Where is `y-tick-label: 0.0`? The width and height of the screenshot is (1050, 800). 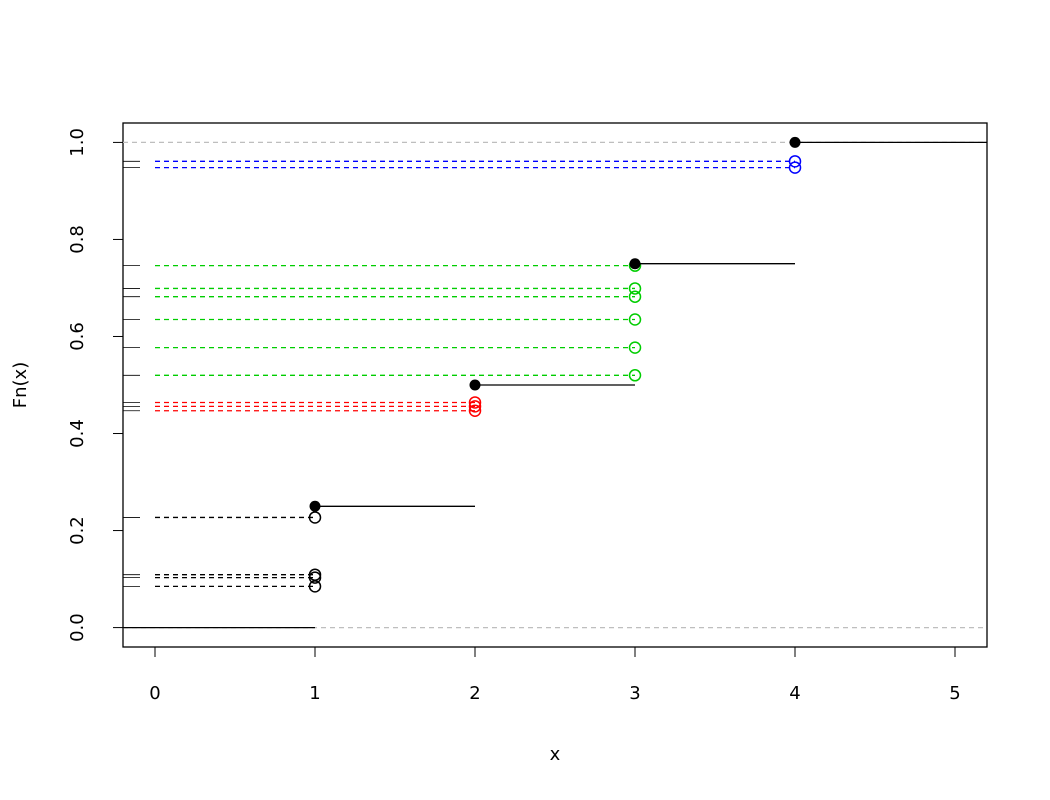 y-tick-label: 0.0 is located at coordinates (77, 627).